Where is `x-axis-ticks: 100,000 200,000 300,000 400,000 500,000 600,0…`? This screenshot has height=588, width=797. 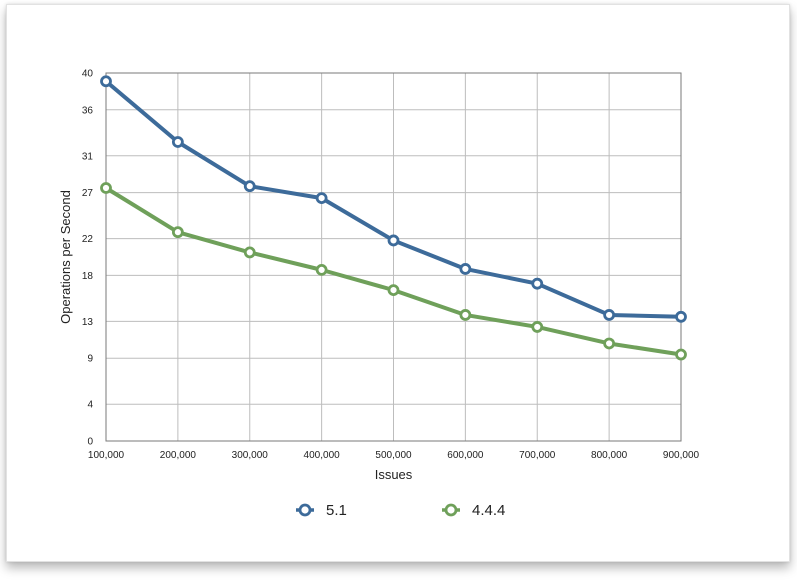
x-axis-ticks: 100,000 200,000 300,000 400,000 500,000 600,0… is located at coordinates (394, 455).